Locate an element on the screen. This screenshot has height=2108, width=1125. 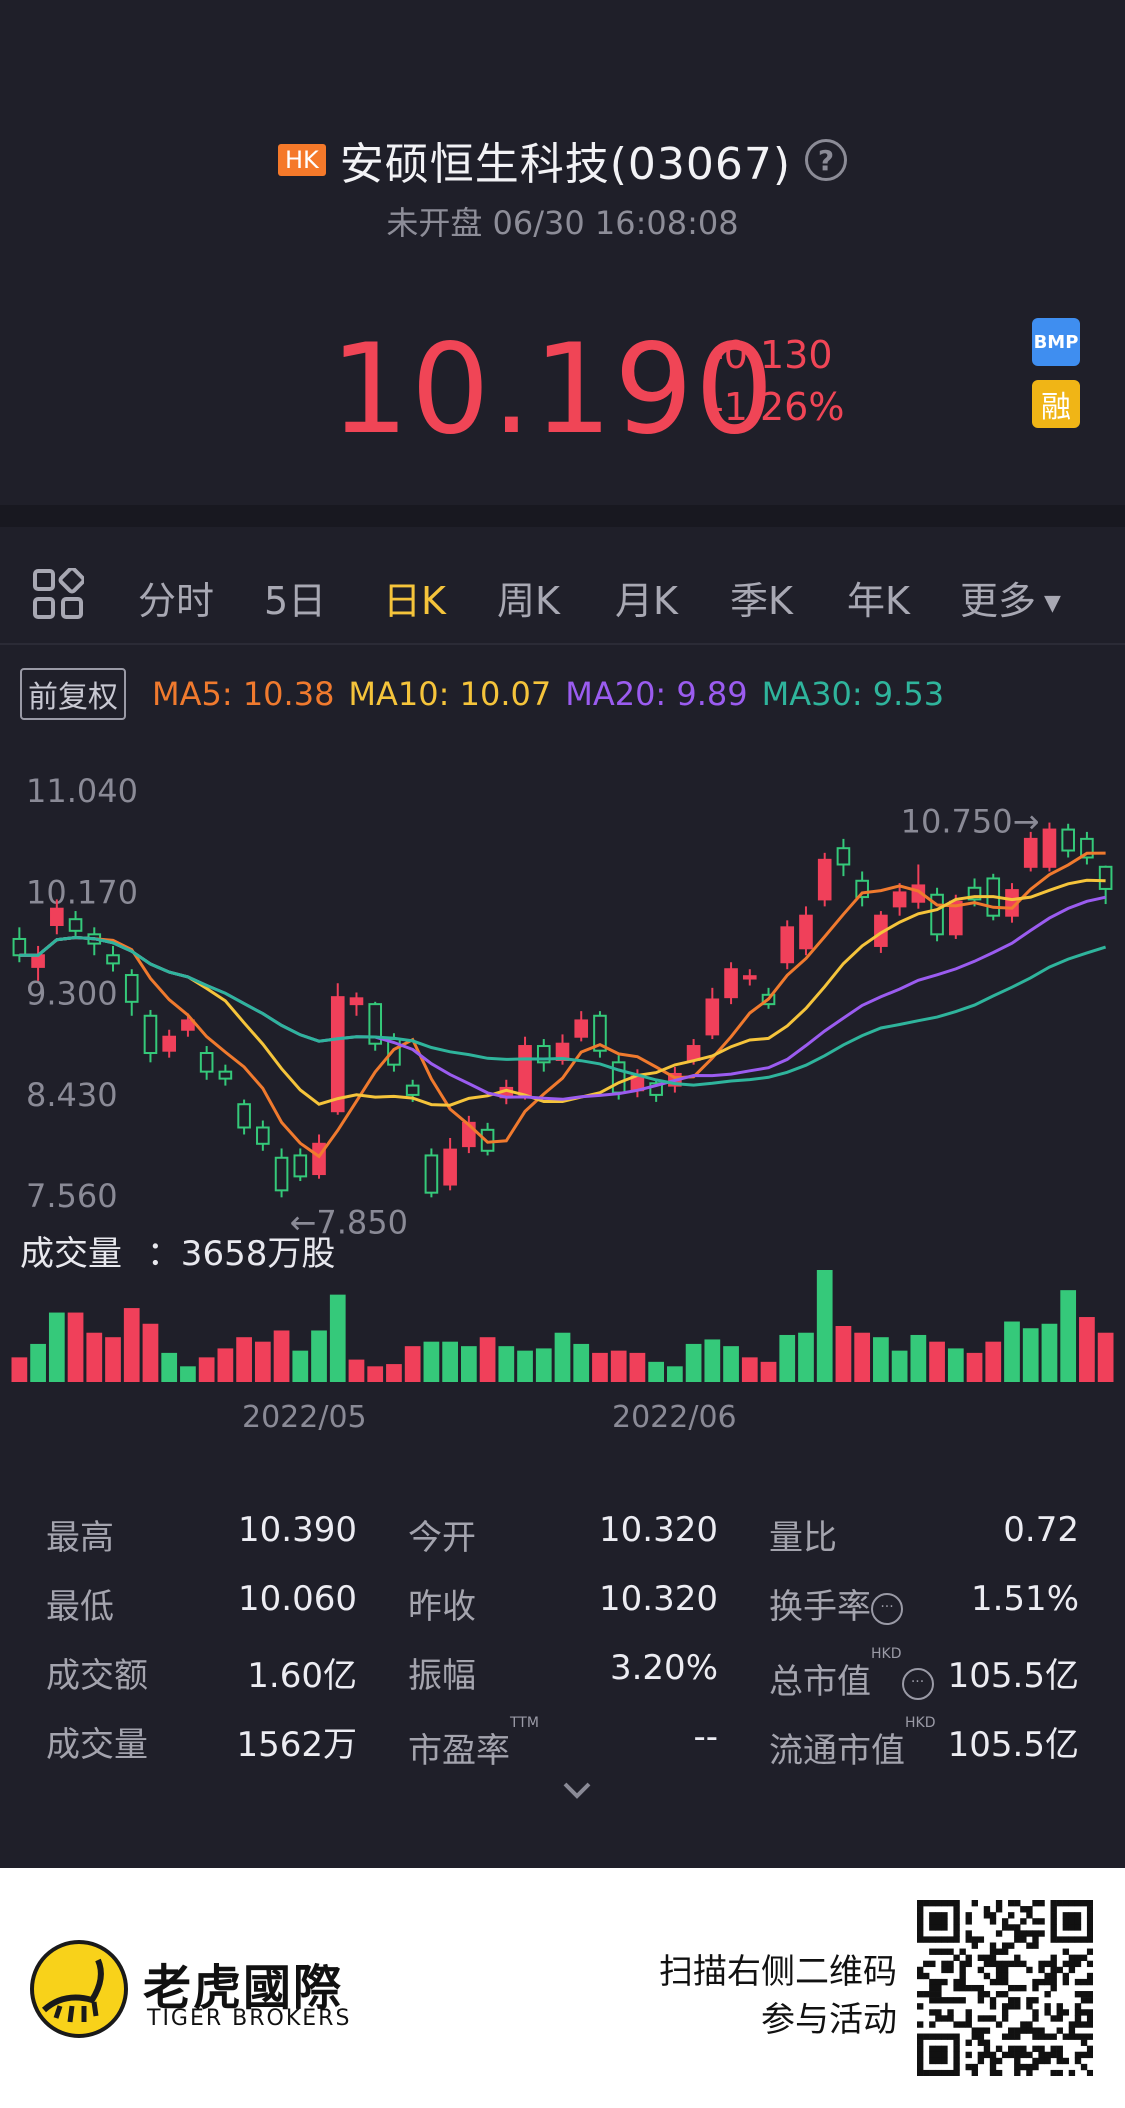
qr-code-icon is located at coordinates (1005, 1988).